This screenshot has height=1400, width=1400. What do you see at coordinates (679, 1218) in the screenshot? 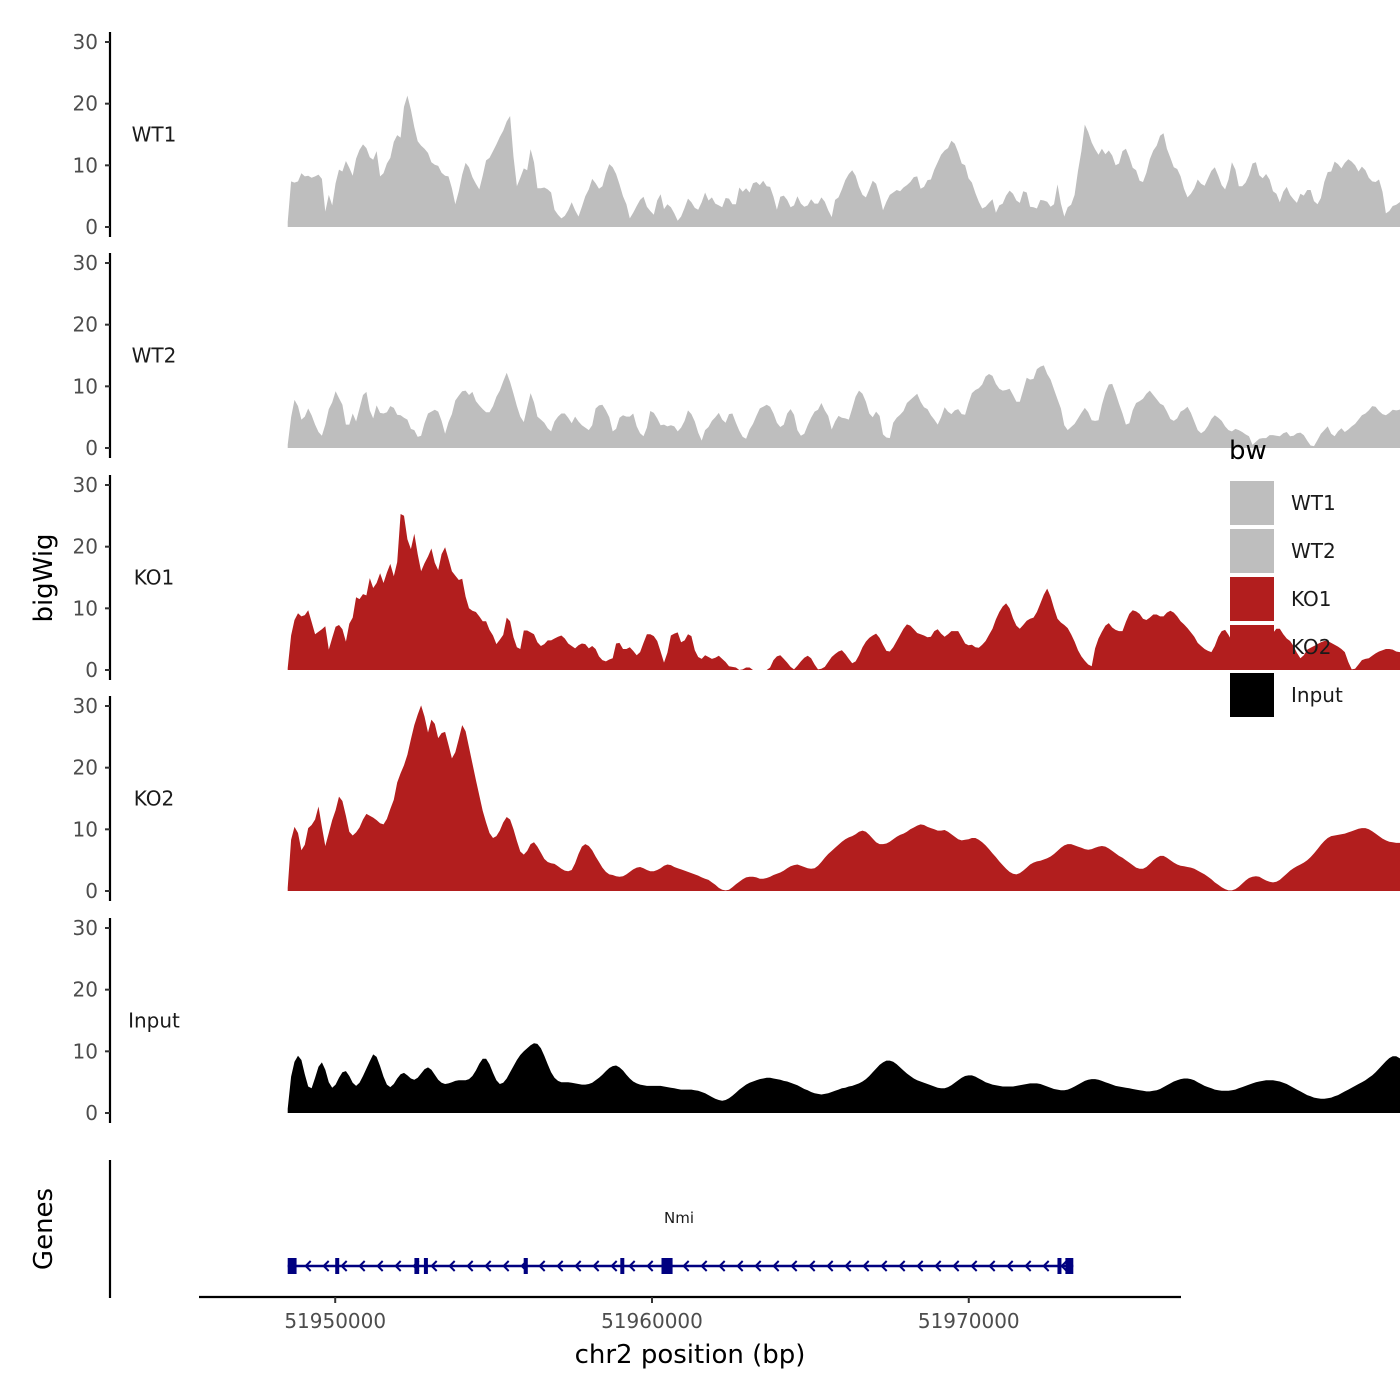
I see `gene-label: Nmi` at bounding box center [679, 1218].